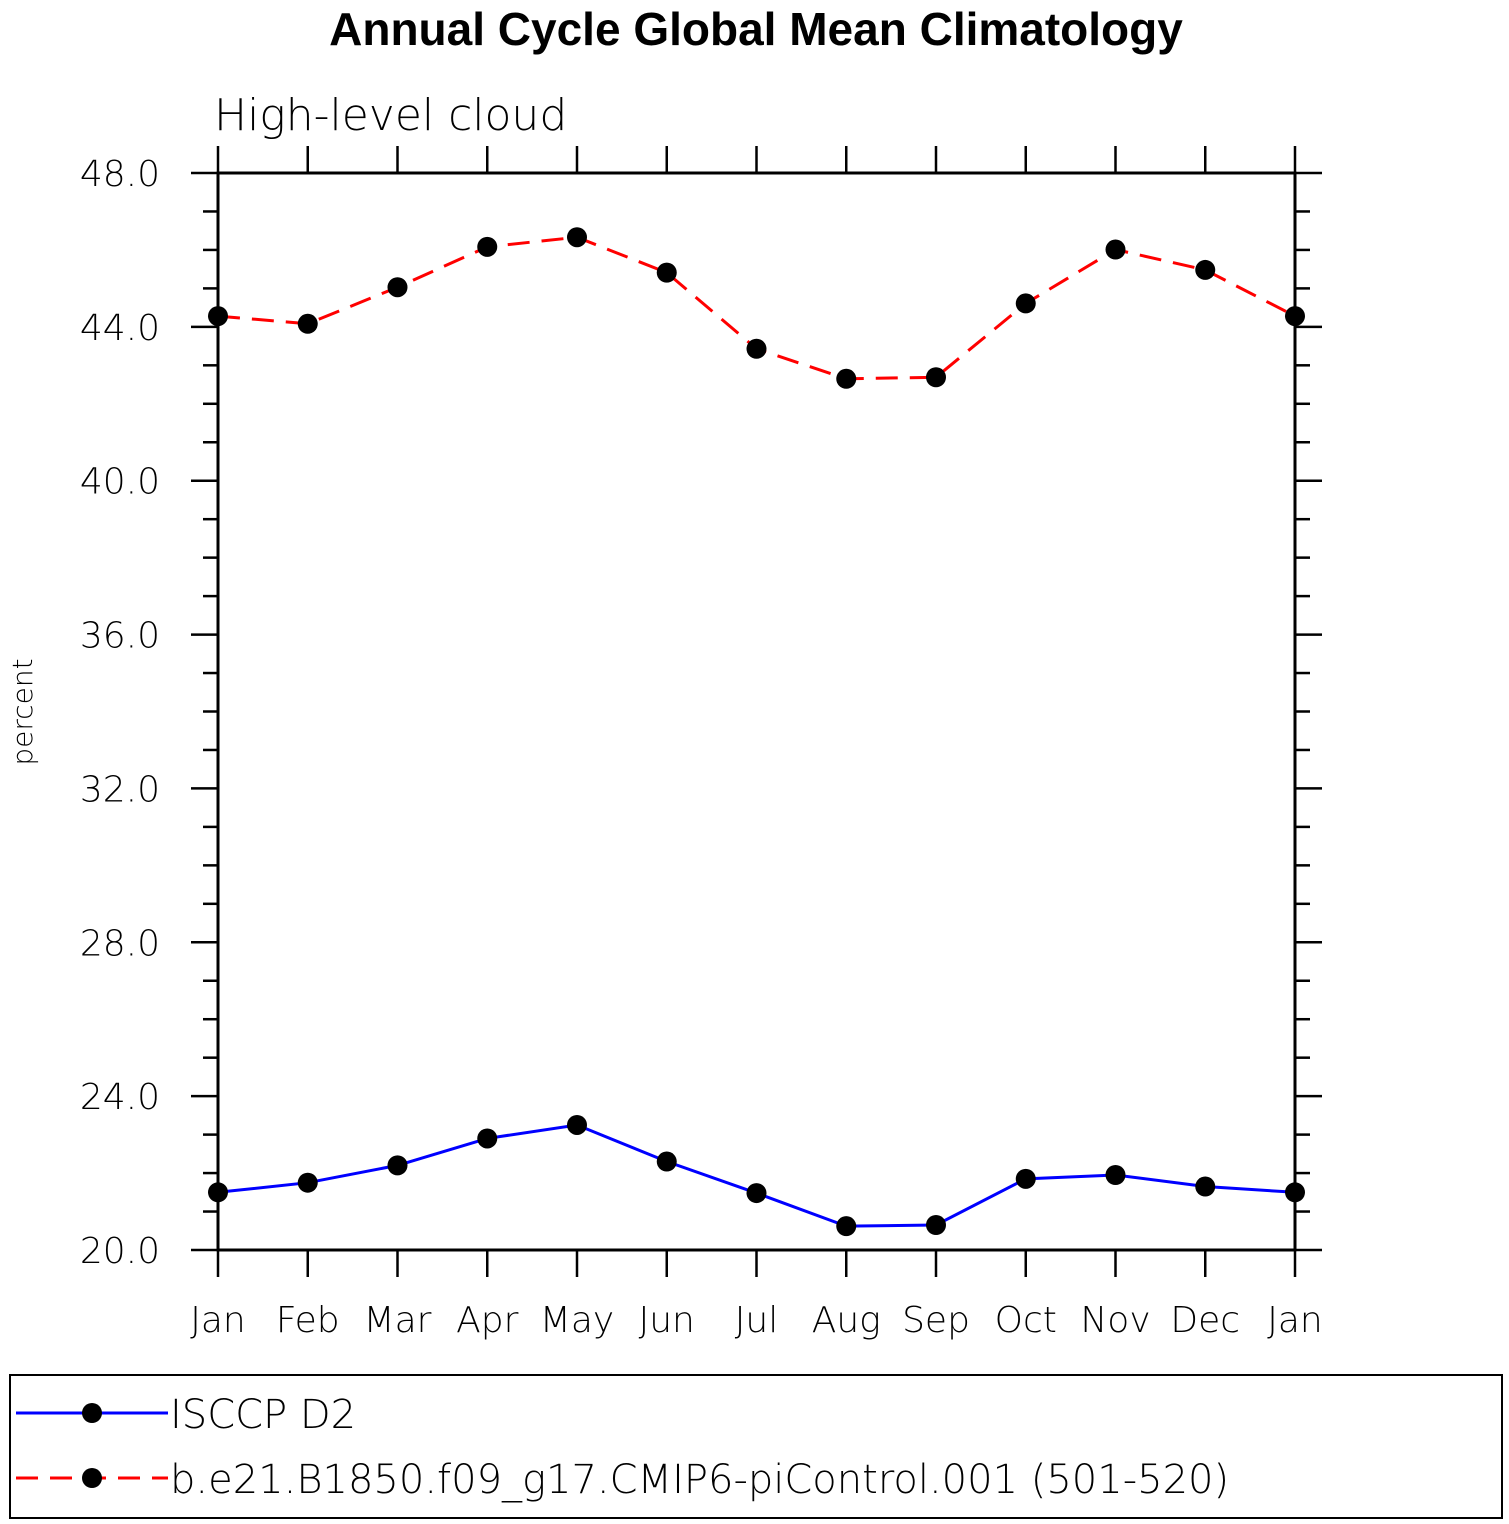 Image resolution: width=1509 pixels, height=1524 pixels. Describe the element at coordinates (120, 174) in the screenshot. I see `y-tick-label: 48.0` at that location.